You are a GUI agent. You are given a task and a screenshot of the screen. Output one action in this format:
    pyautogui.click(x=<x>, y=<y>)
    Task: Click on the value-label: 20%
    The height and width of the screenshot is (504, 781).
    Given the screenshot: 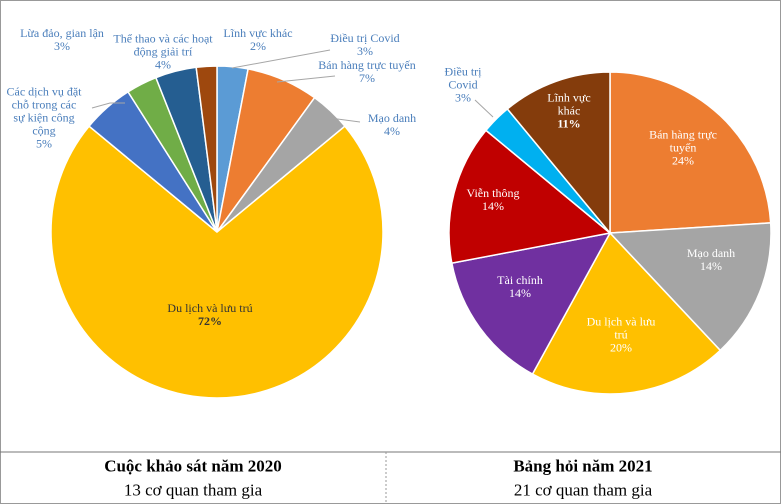 What is the action you would take?
    pyautogui.click(x=621, y=347)
    